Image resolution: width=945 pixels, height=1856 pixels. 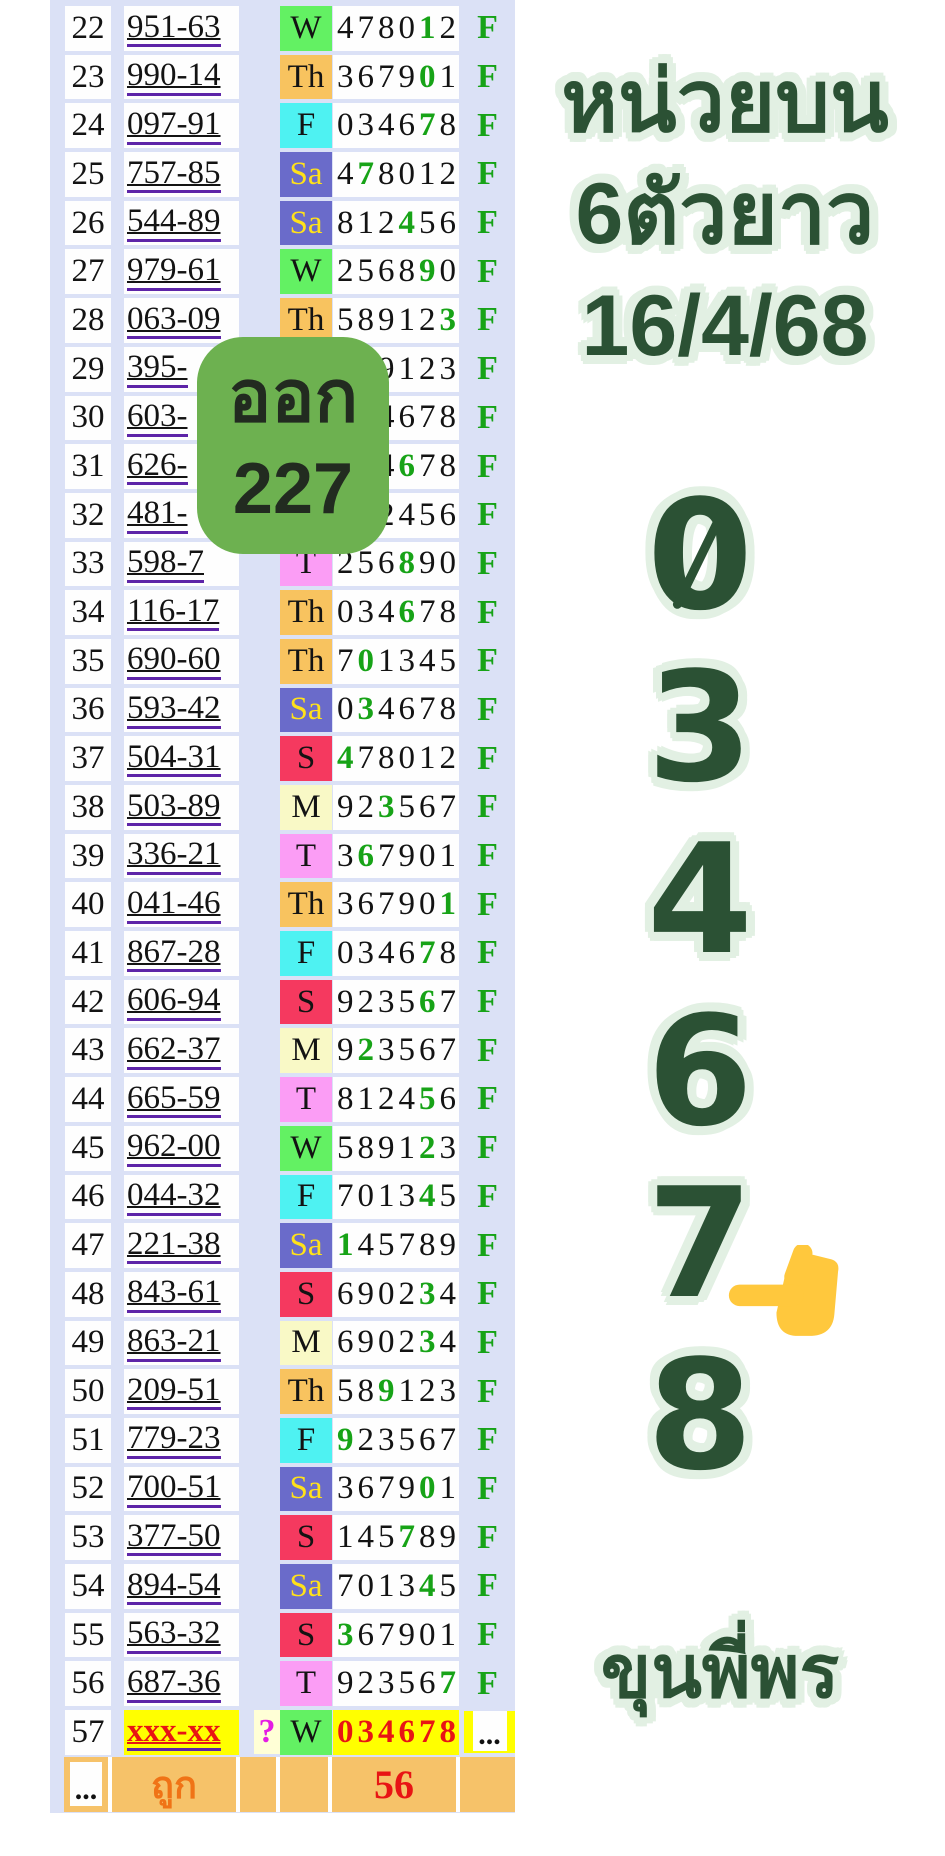 What do you see at coordinates (174, 1051) in the screenshot?
I see `lottery-number: 662-37` at bounding box center [174, 1051].